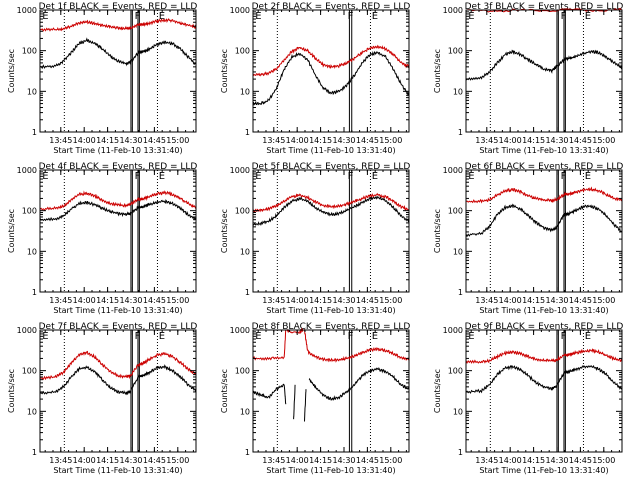 The height and width of the screenshot is (480, 640). What do you see at coordinates (544, 167) in the screenshot?
I see `chart-title: Det 6f BLACK = Events, RED = LLD` at bounding box center [544, 167].